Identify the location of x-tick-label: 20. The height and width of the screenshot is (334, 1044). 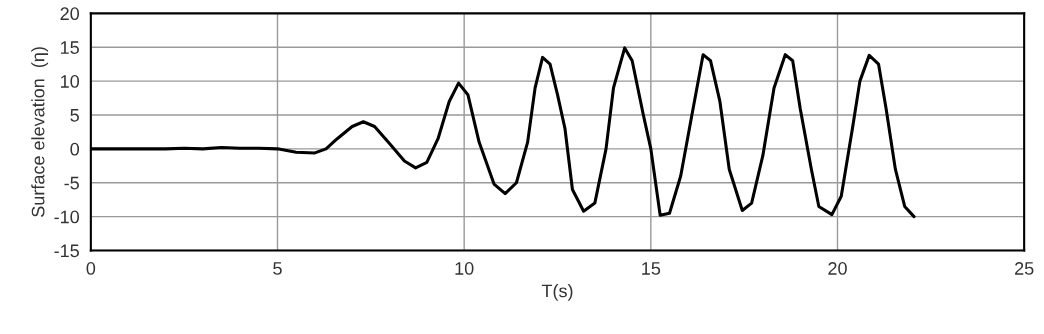
(837, 268).